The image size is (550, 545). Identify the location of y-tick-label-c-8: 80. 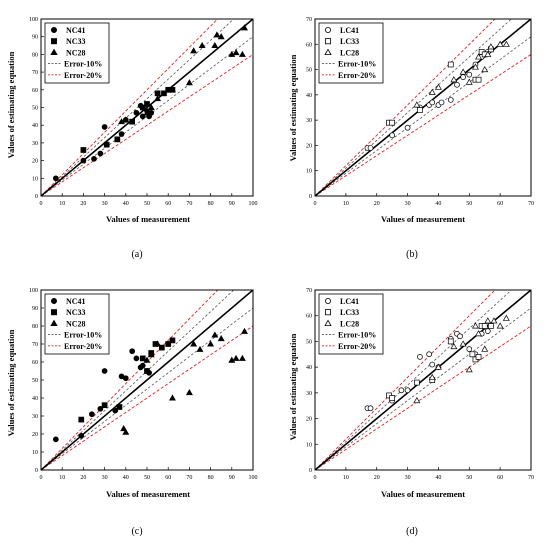
(35, 327).